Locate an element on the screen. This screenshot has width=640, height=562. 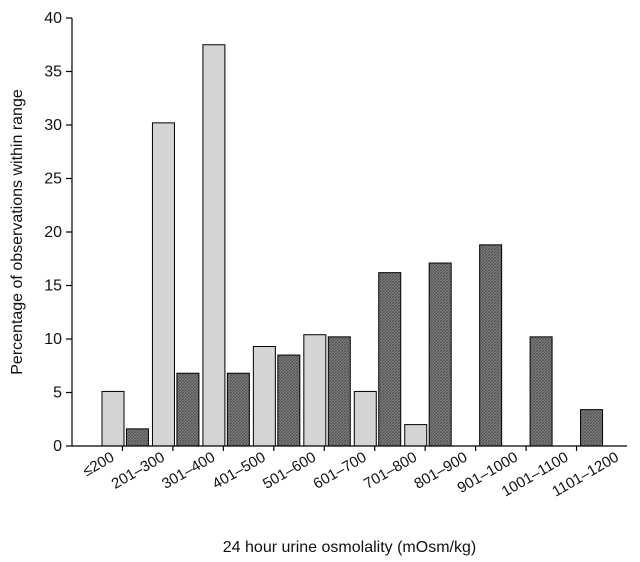
y-axis: 0 5 10 15 20 25 30 35 40 is located at coordinates (58, 232).